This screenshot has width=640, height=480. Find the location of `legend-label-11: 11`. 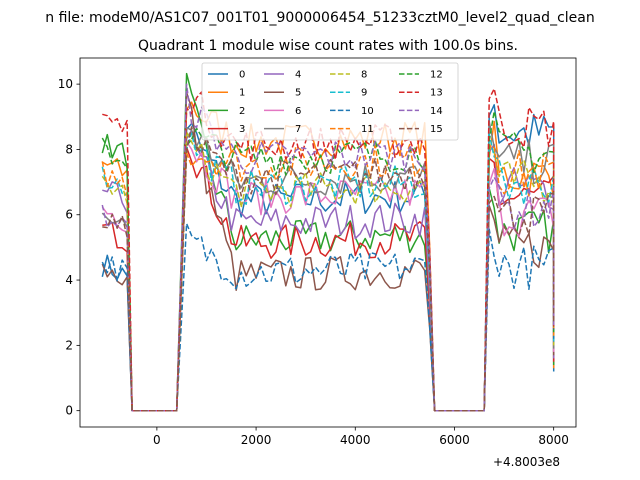

legend-label-11: 11 is located at coordinates (367, 129).